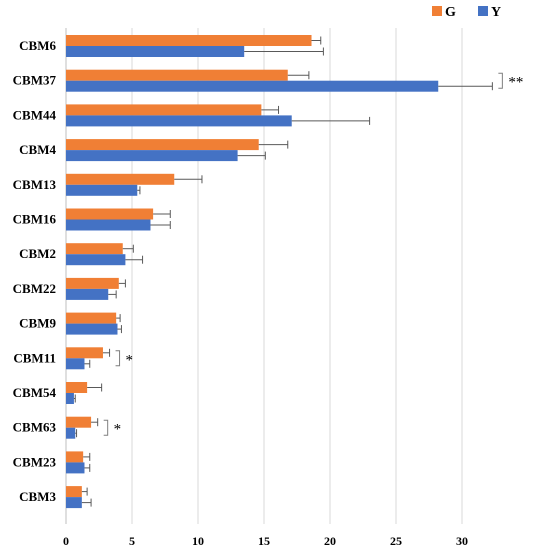 Image resolution: width=539 pixels, height=550 pixels. What do you see at coordinates (496, 12) in the screenshot?
I see `legend-label-Y: Y` at bounding box center [496, 12].